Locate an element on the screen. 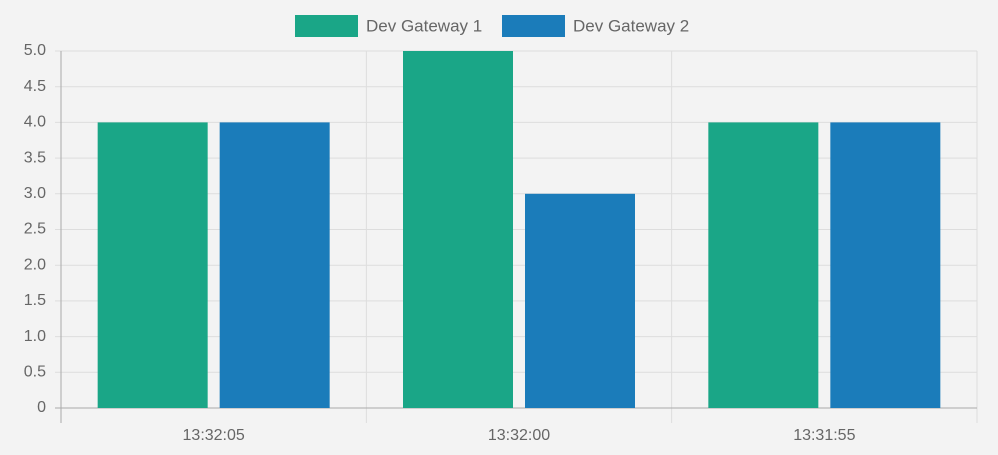 The height and width of the screenshot is (455, 998). legend-label-2: Dev Gateway 2 is located at coordinates (631, 25).